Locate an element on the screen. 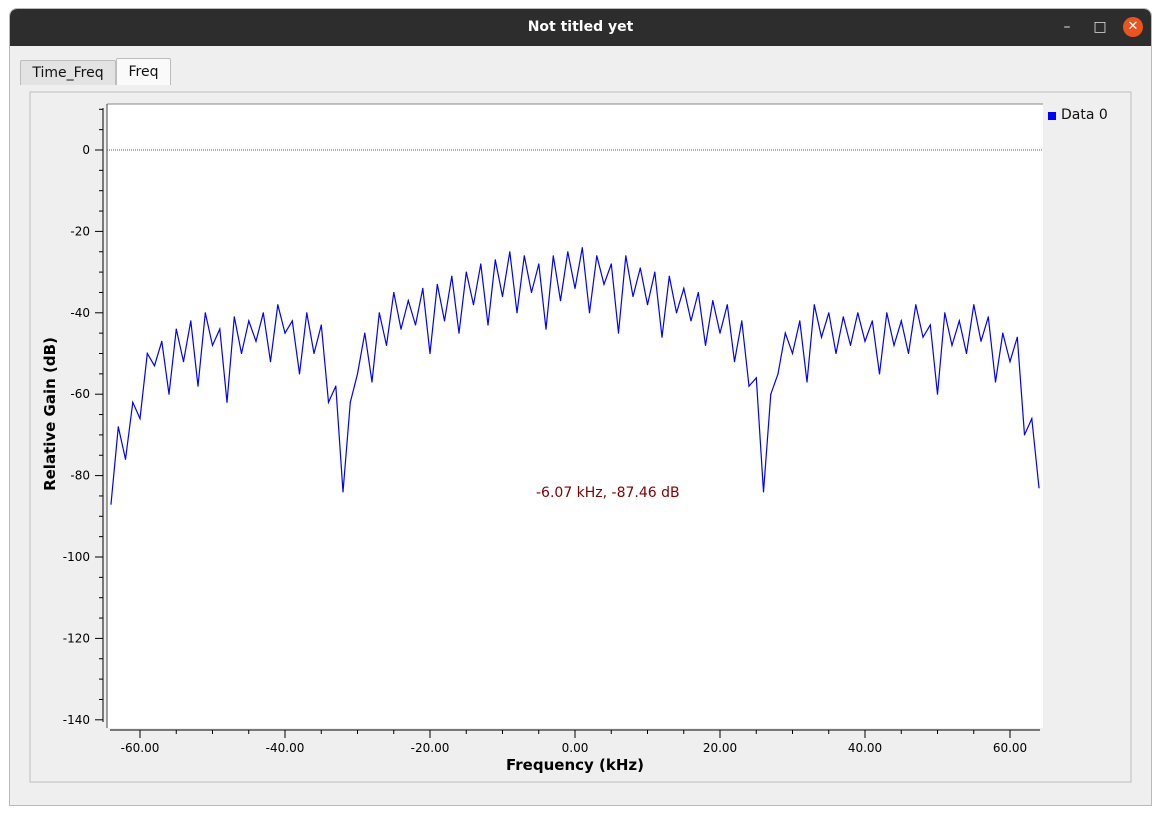 The width and height of the screenshot is (1161, 815). y-tick-label: -40 is located at coordinates (80, 313).